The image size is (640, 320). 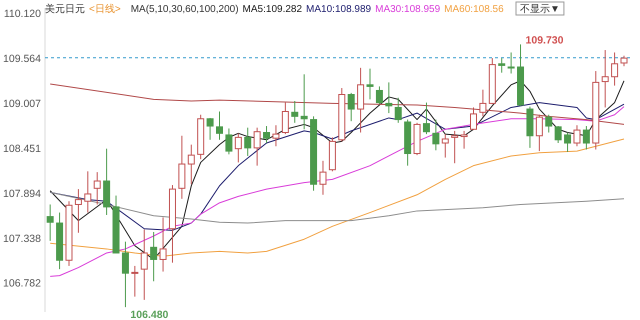 What do you see at coordinates (408, 9) in the screenshot?
I see `text: MA30:108.959` at bounding box center [408, 9].